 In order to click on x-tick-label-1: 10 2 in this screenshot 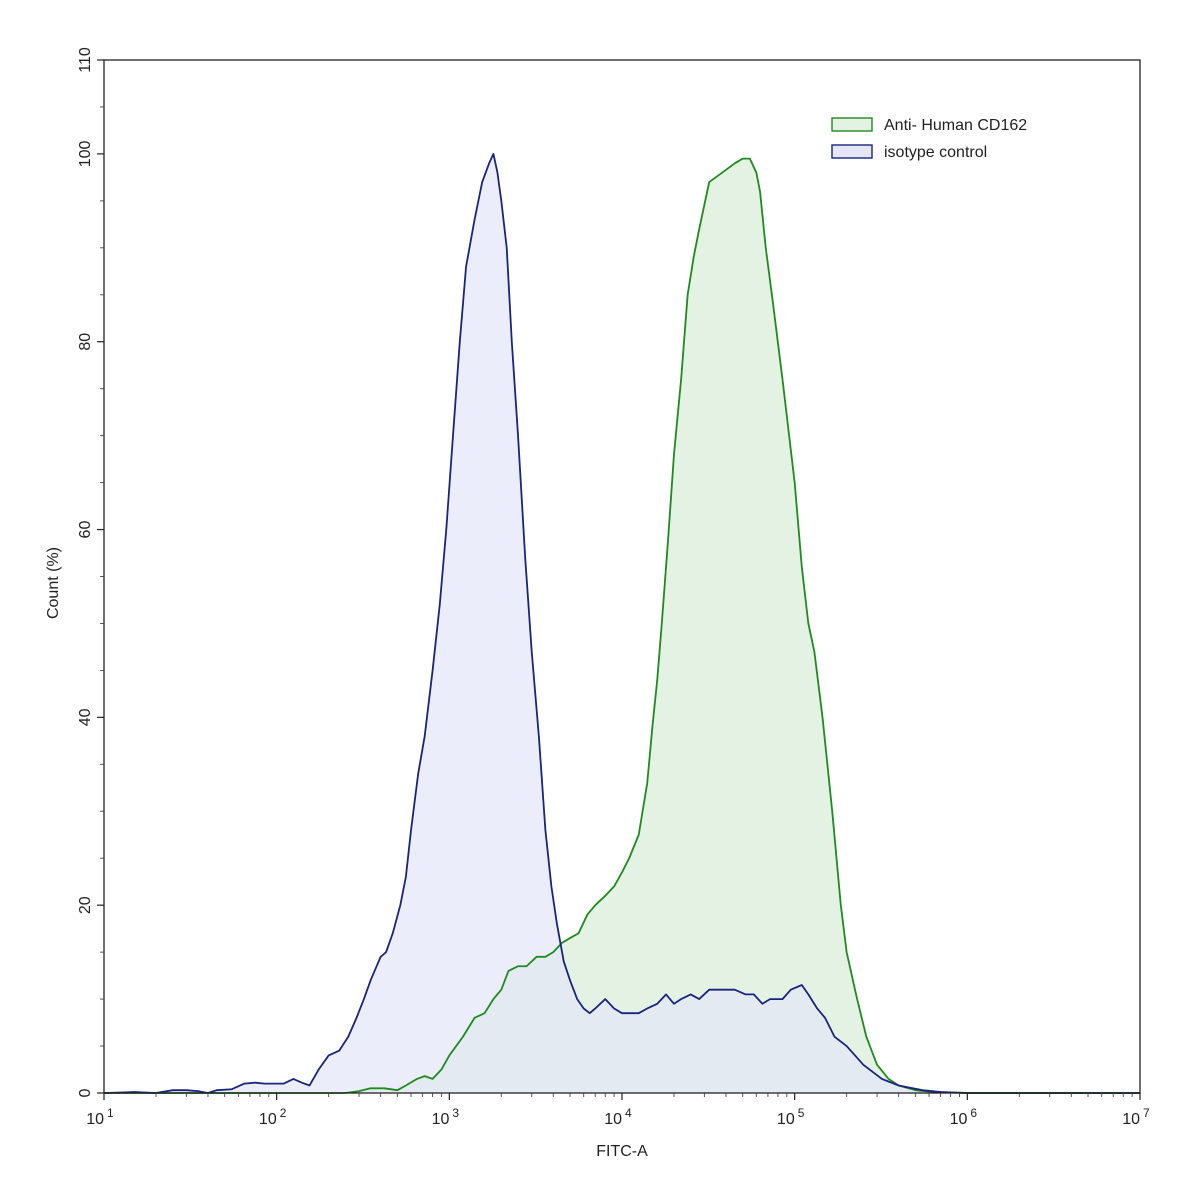, I will do `click(273, 1117)`.